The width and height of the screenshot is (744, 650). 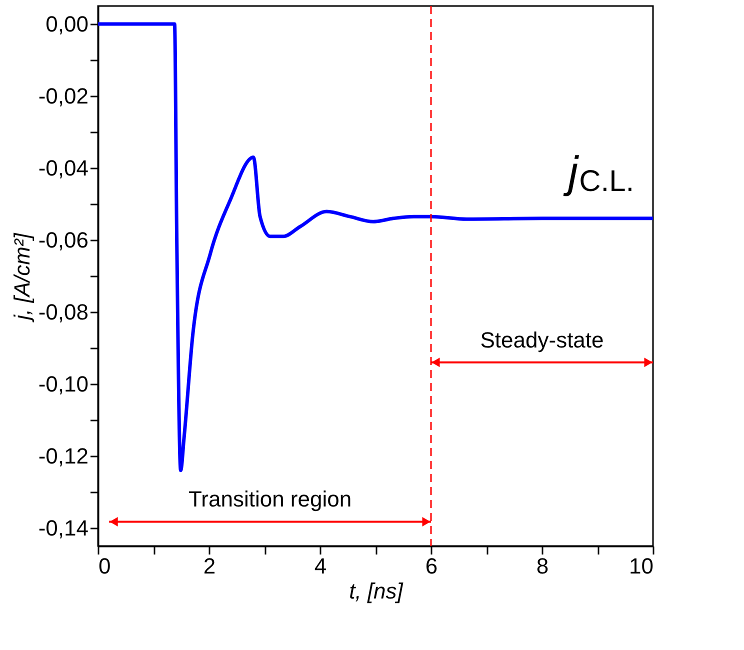 What do you see at coordinates (104, 566) in the screenshot?
I see `x-tick-label: 0` at bounding box center [104, 566].